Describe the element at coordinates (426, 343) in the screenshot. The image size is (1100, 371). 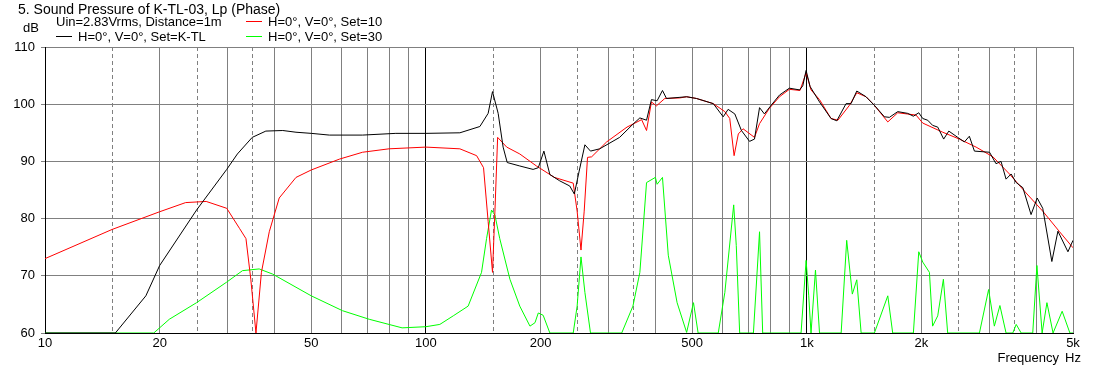
I see `x-tick-label: 100` at that location.